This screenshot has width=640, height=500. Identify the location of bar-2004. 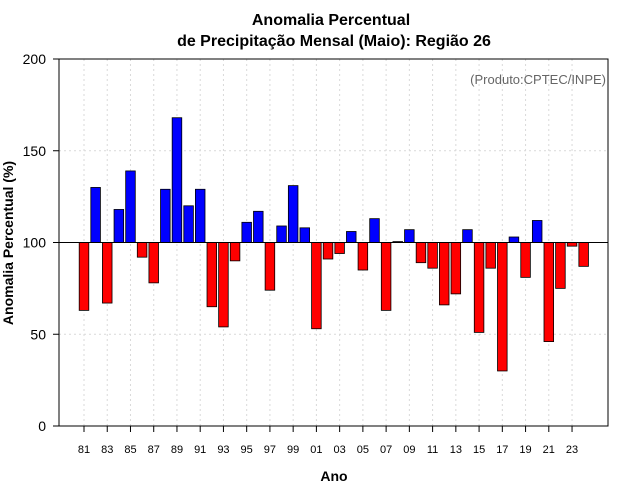
(351, 237).